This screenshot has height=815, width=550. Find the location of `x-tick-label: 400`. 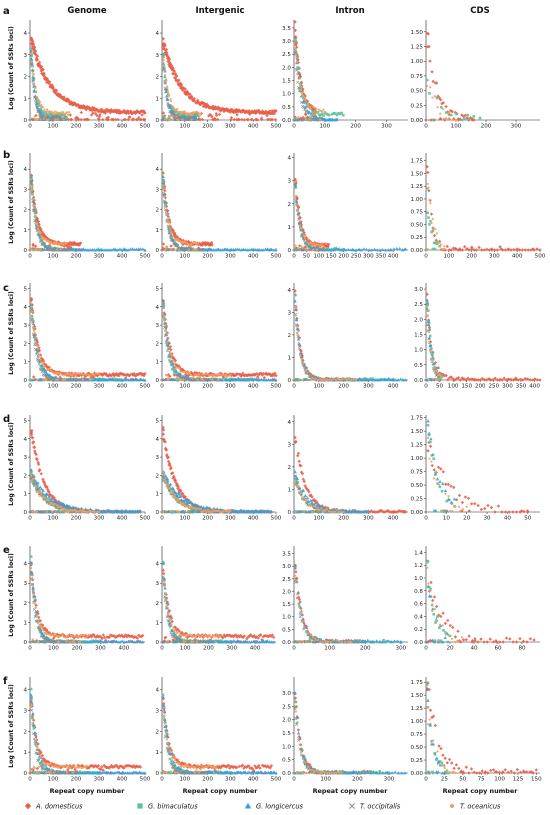

x-tick-label: 400 is located at coordinates (534, 387).